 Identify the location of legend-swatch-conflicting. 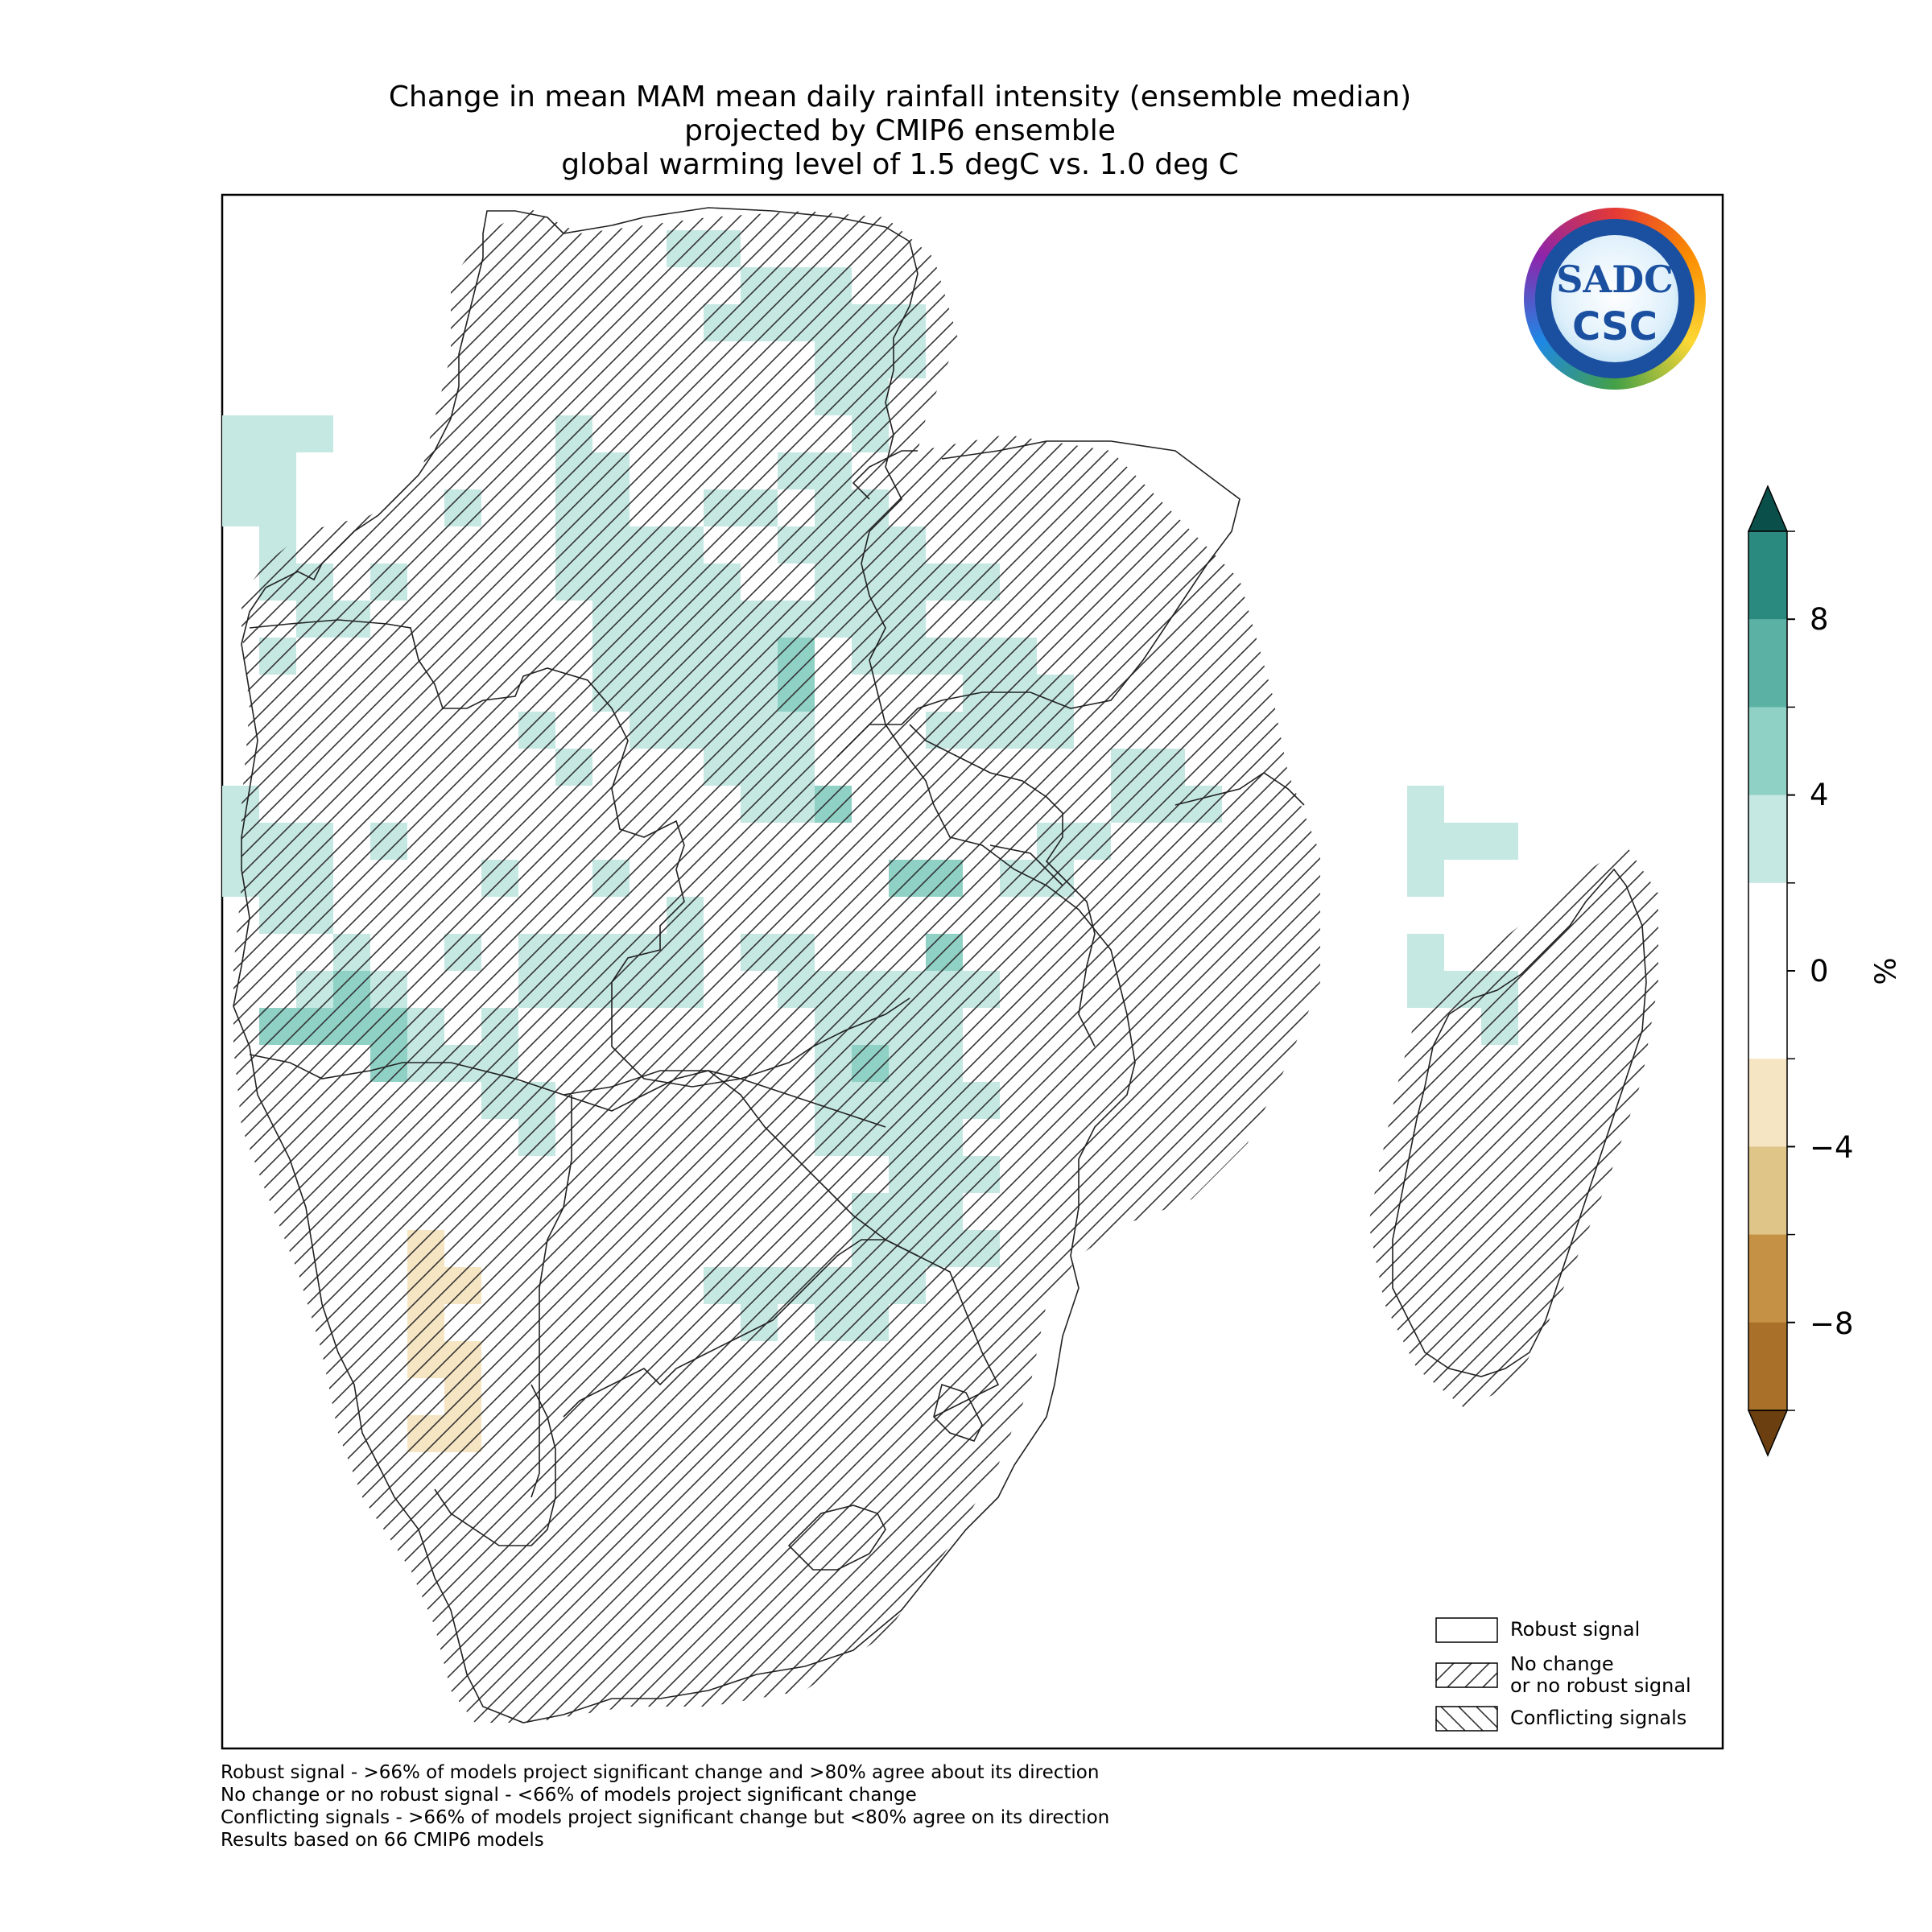
(1466, 1719).